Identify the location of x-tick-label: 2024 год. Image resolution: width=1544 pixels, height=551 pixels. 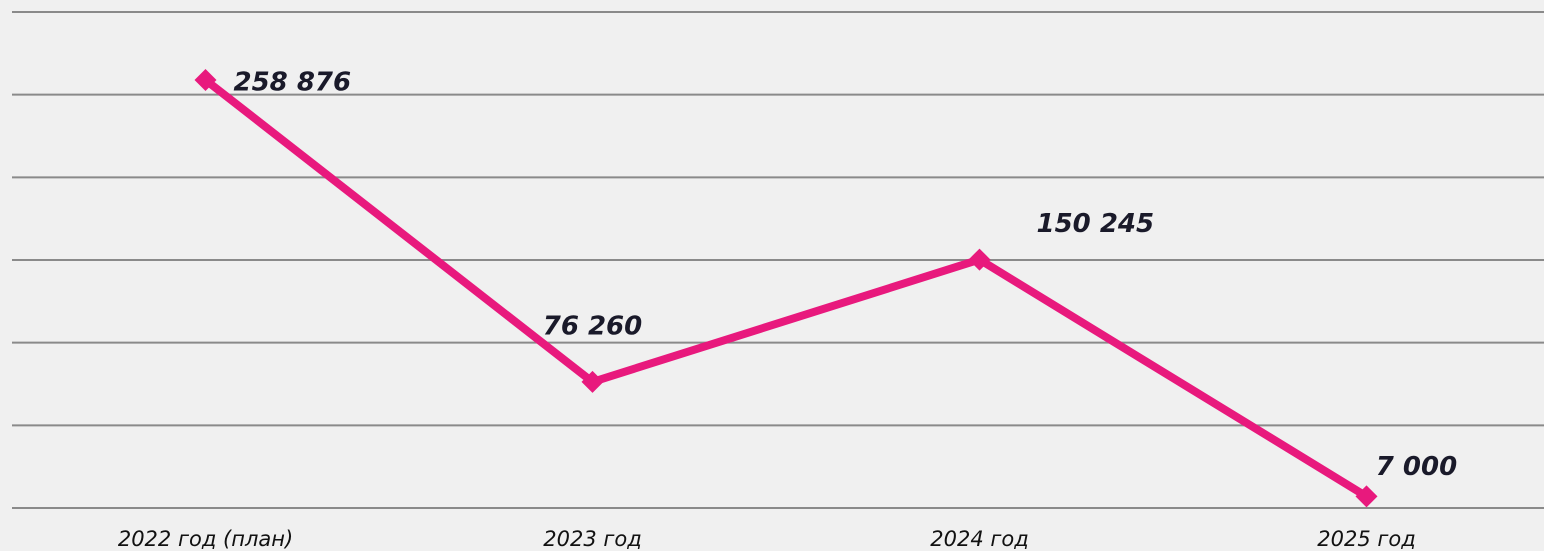
(979, 539).